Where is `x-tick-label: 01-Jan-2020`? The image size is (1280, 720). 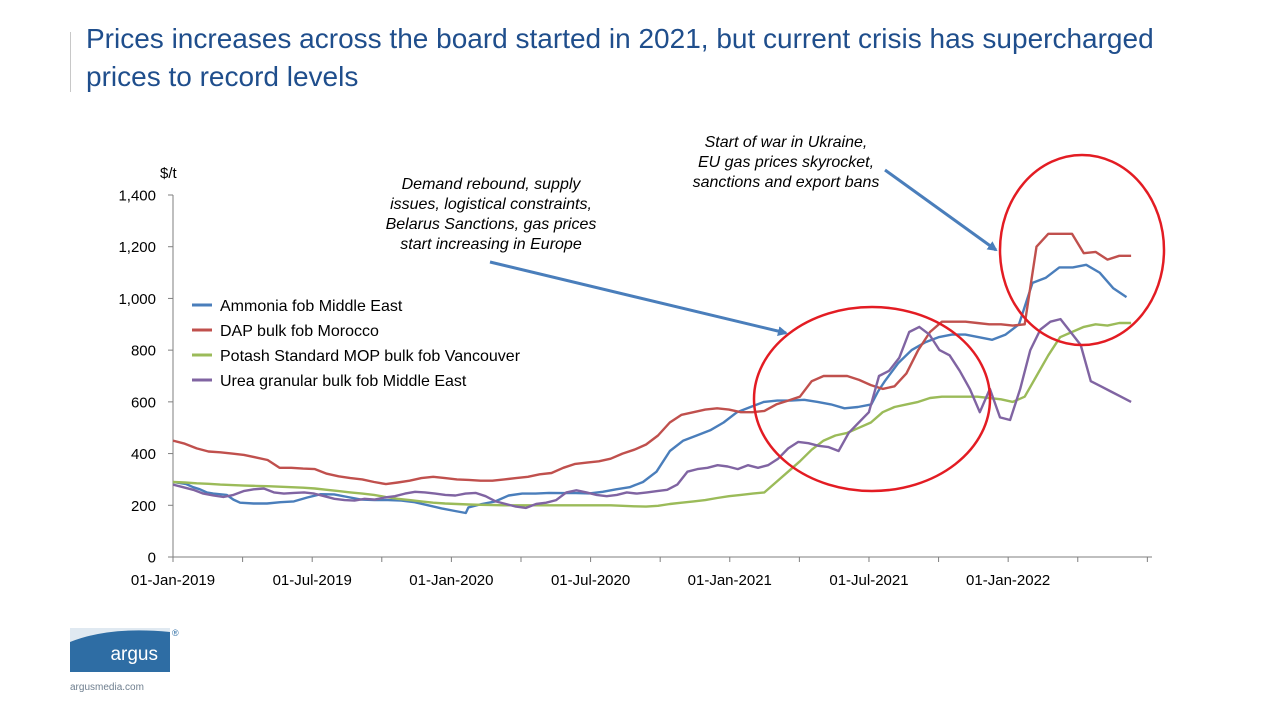 x-tick-label: 01-Jan-2020 is located at coordinates (451, 580).